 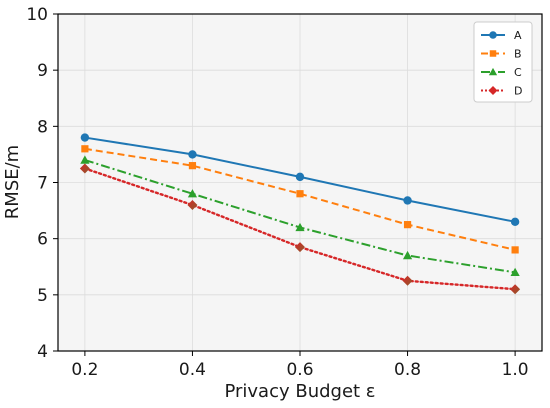 I want to click on y-tick-label: 6, so click(x=42, y=240).